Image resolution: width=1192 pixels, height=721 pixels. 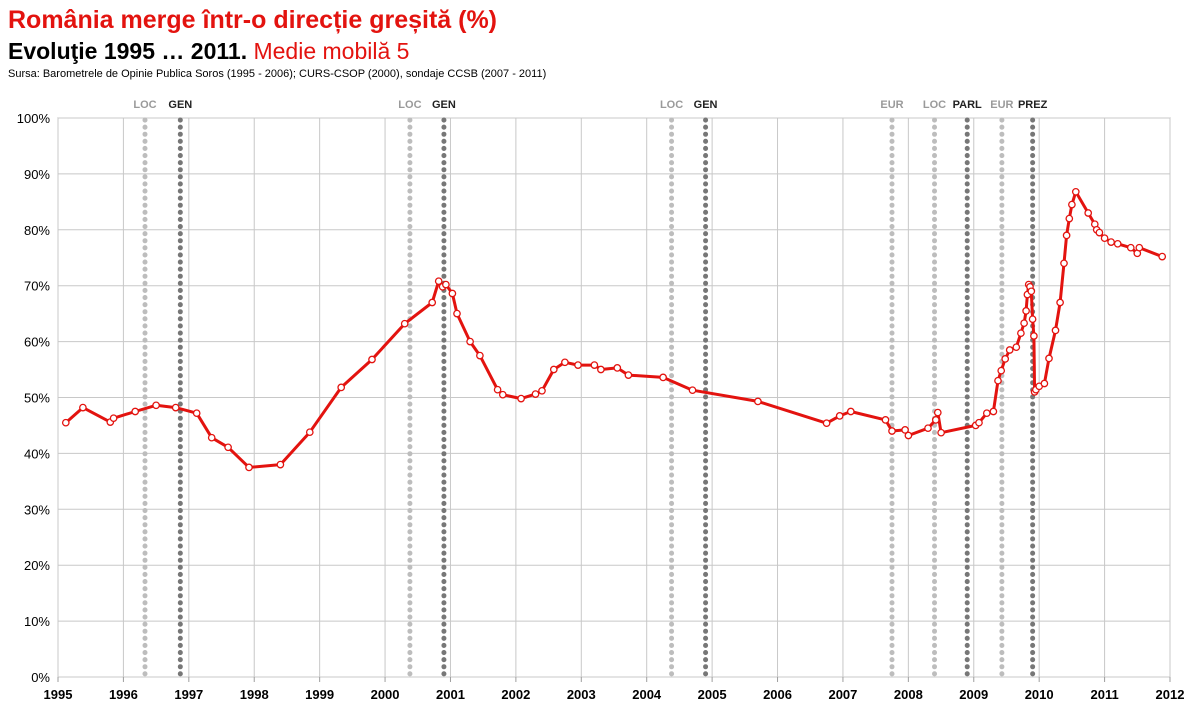 What do you see at coordinates (1104, 694) in the screenshot?
I see `x-tick-label: 2011` at bounding box center [1104, 694].